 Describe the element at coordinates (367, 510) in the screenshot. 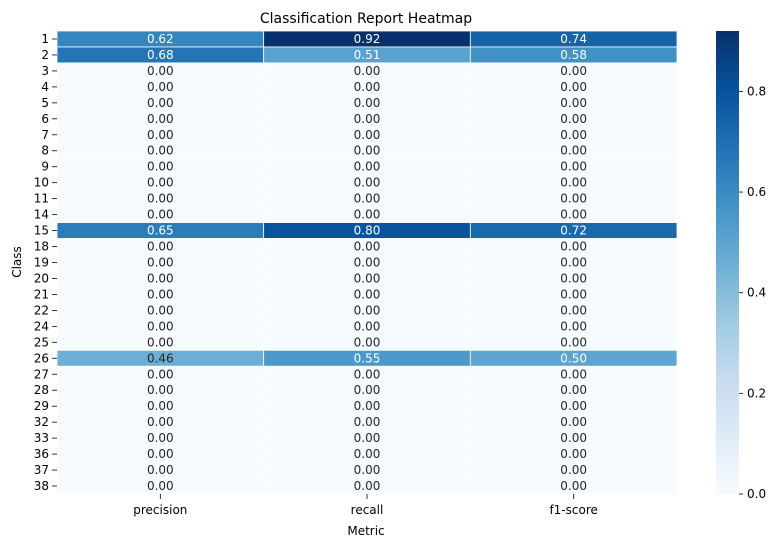

I see `x-tick-label: recall` at that location.